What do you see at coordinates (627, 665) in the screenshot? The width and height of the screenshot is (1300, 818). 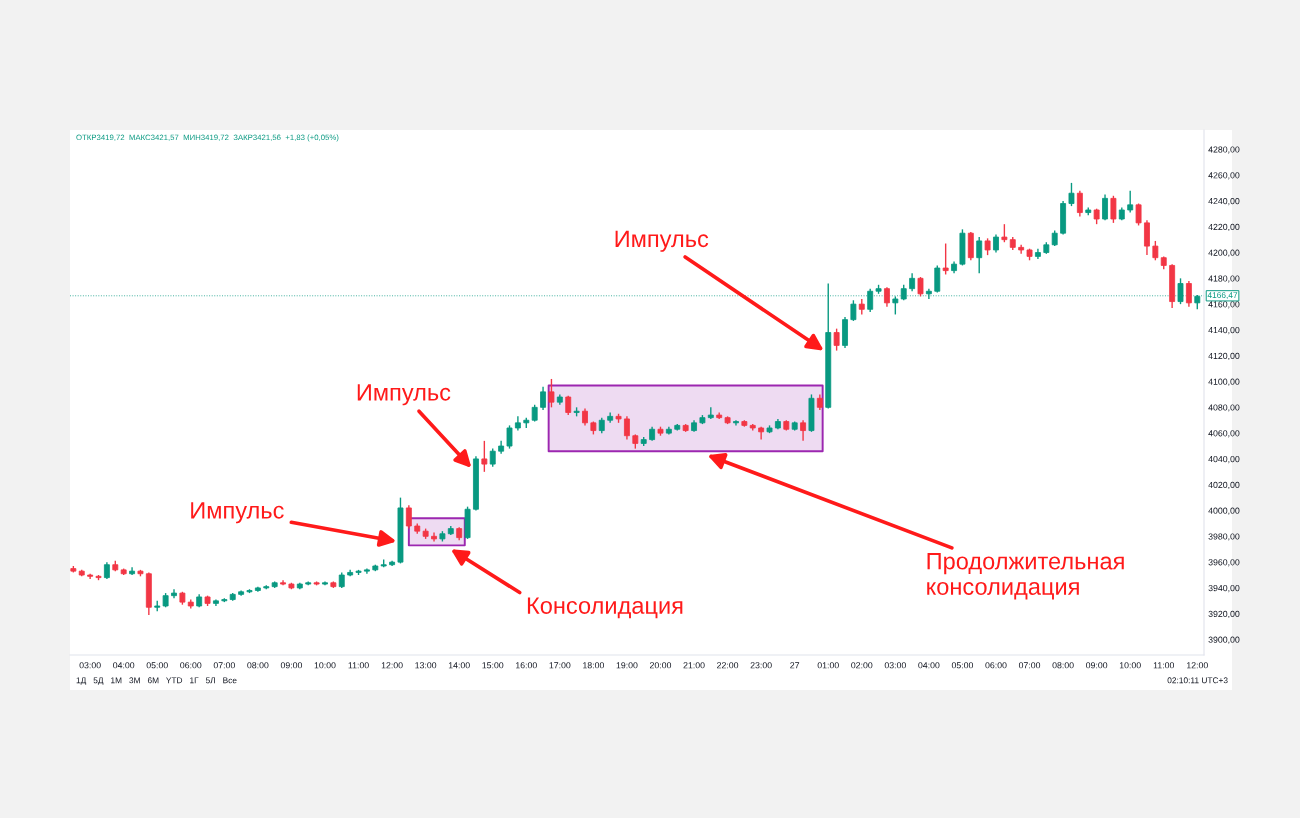 I see `x-tick-label: 19:00` at bounding box center [627, 665].